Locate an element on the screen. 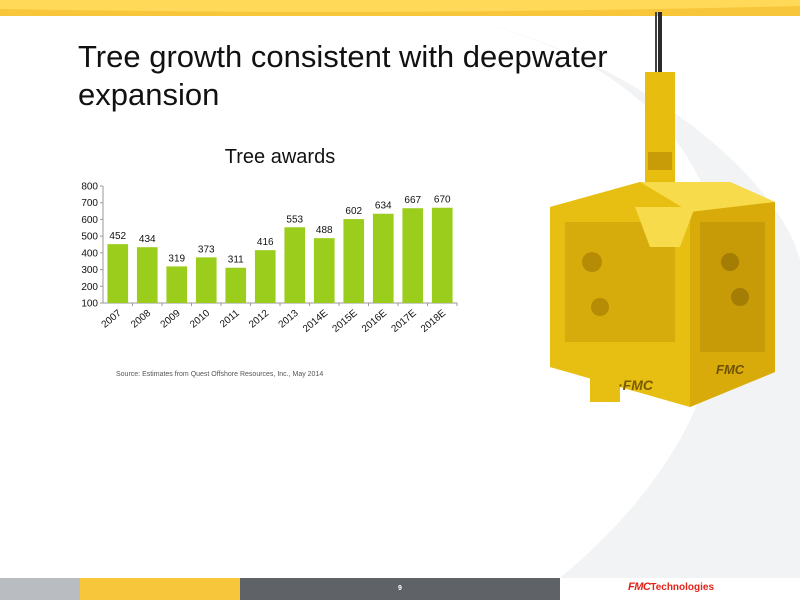  fmc-technologies-logo: FMCTechnologies is located at coordinates (671, 587).